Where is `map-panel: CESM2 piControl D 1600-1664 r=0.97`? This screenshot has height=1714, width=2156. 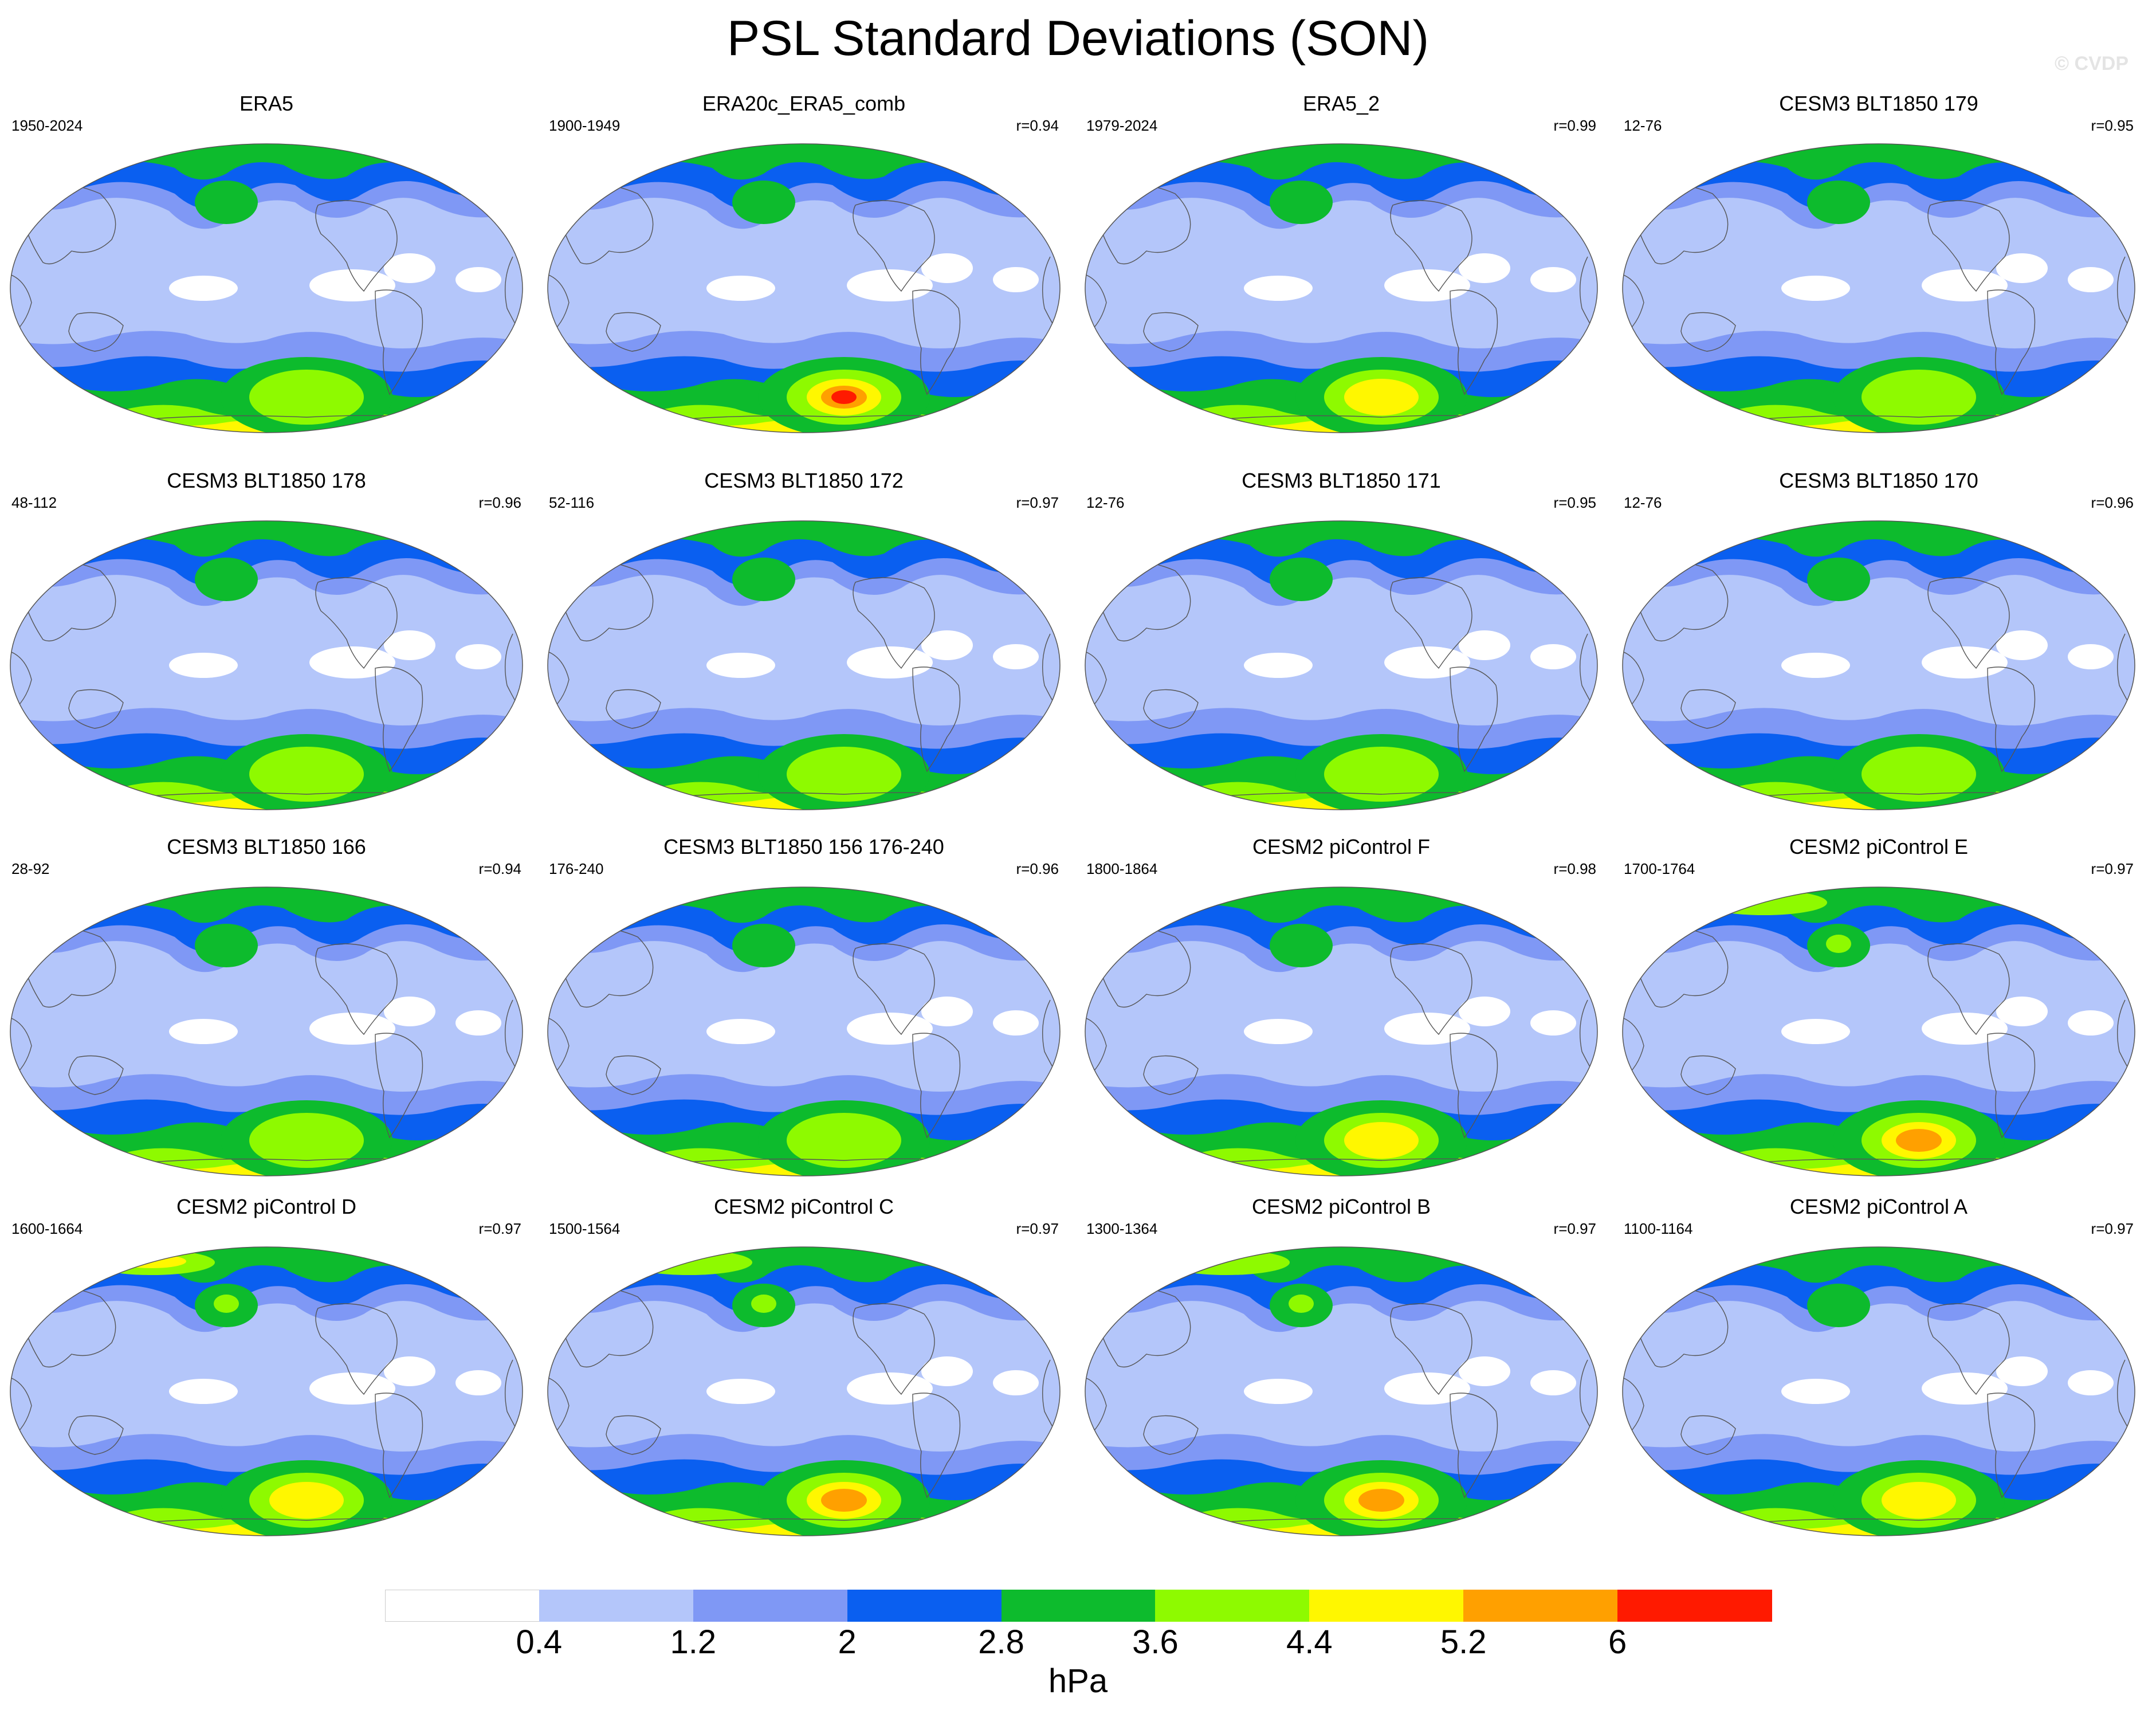
map-panel: CESM2 piControl D 1600-1664 r=0.97 is located at coordinates (266, 1369).